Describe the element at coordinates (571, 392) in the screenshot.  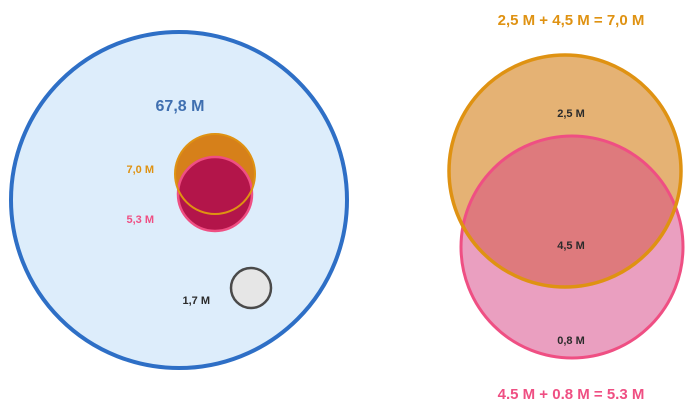
I see `bottom-equation: 4,5 M + 0,8 M = 5,3 M` at that location.